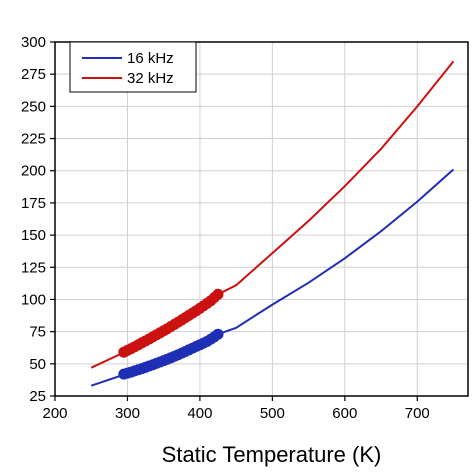  Describe the element at coordinates (33, 235) in the screenshot. I see `y-tick-label: 150` at that location.